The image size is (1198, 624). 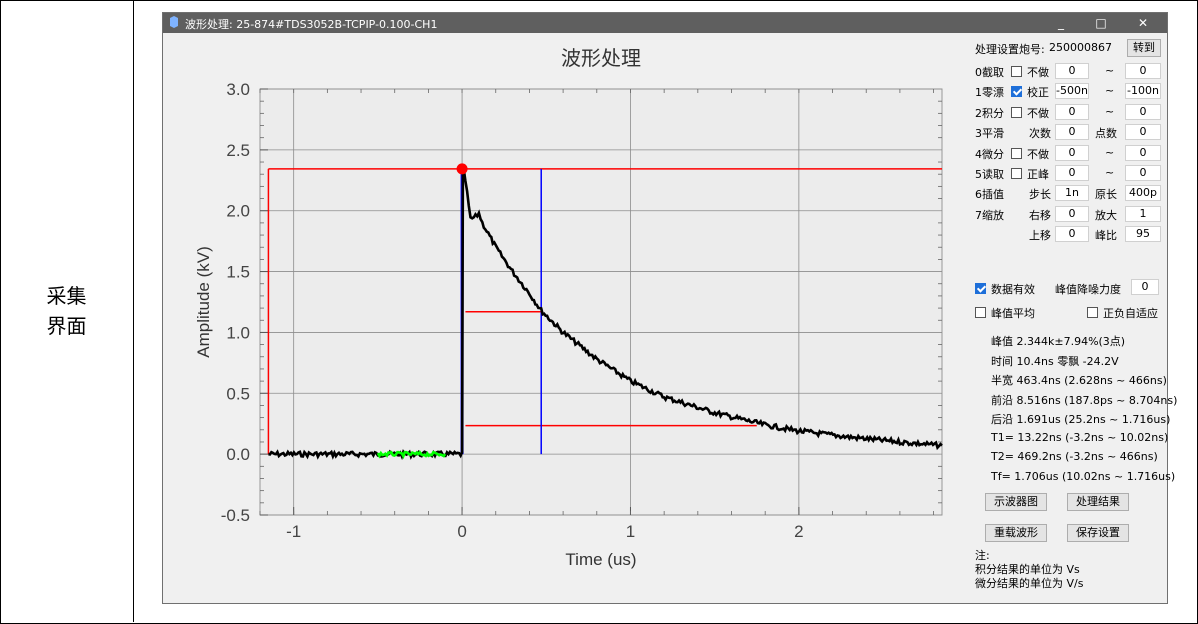 What do you see at coordinates (1080, 47) in the screenshot?
I see `serial-value: 250000867` at bounding box center [1080, 47].